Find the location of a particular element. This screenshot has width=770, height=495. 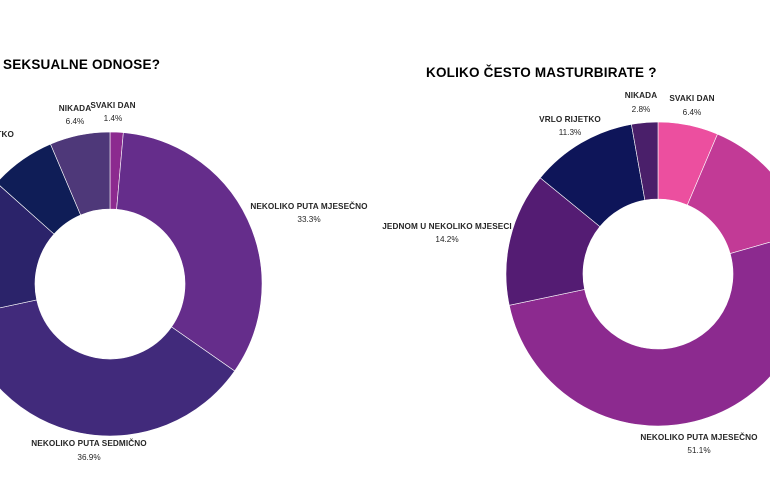

slice-label-name: RIJETKO is located at coordinates (7, 134).